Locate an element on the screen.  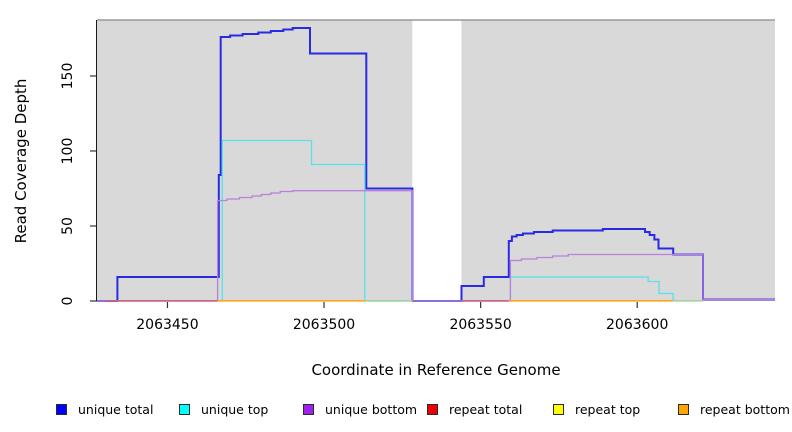
x-tick-label: 2063450 is located at coordinates (167, 325).